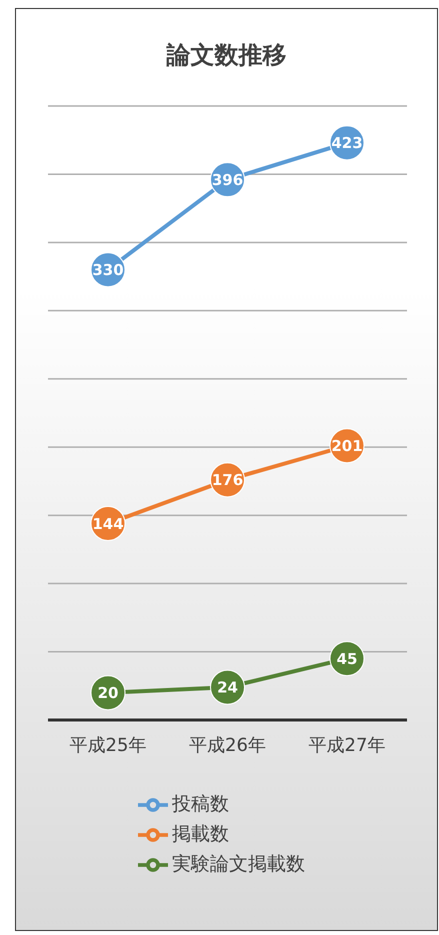  What do you see at coordinates (347, 143) in the screenshot?
I see `data-label: 423` at bounding box center [347, 143].